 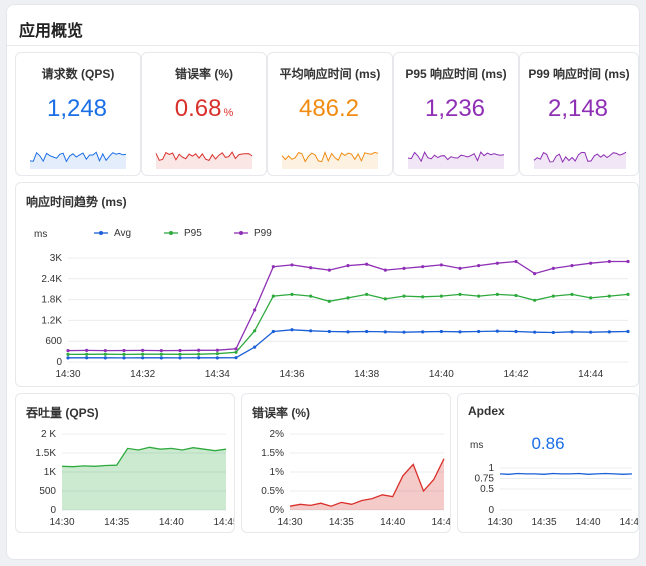 What do you see at coordinates (330, 74) in the screenshot?
I see `kpi-label: 平均响应时间 (ms)` at bounding box center [330, 74].